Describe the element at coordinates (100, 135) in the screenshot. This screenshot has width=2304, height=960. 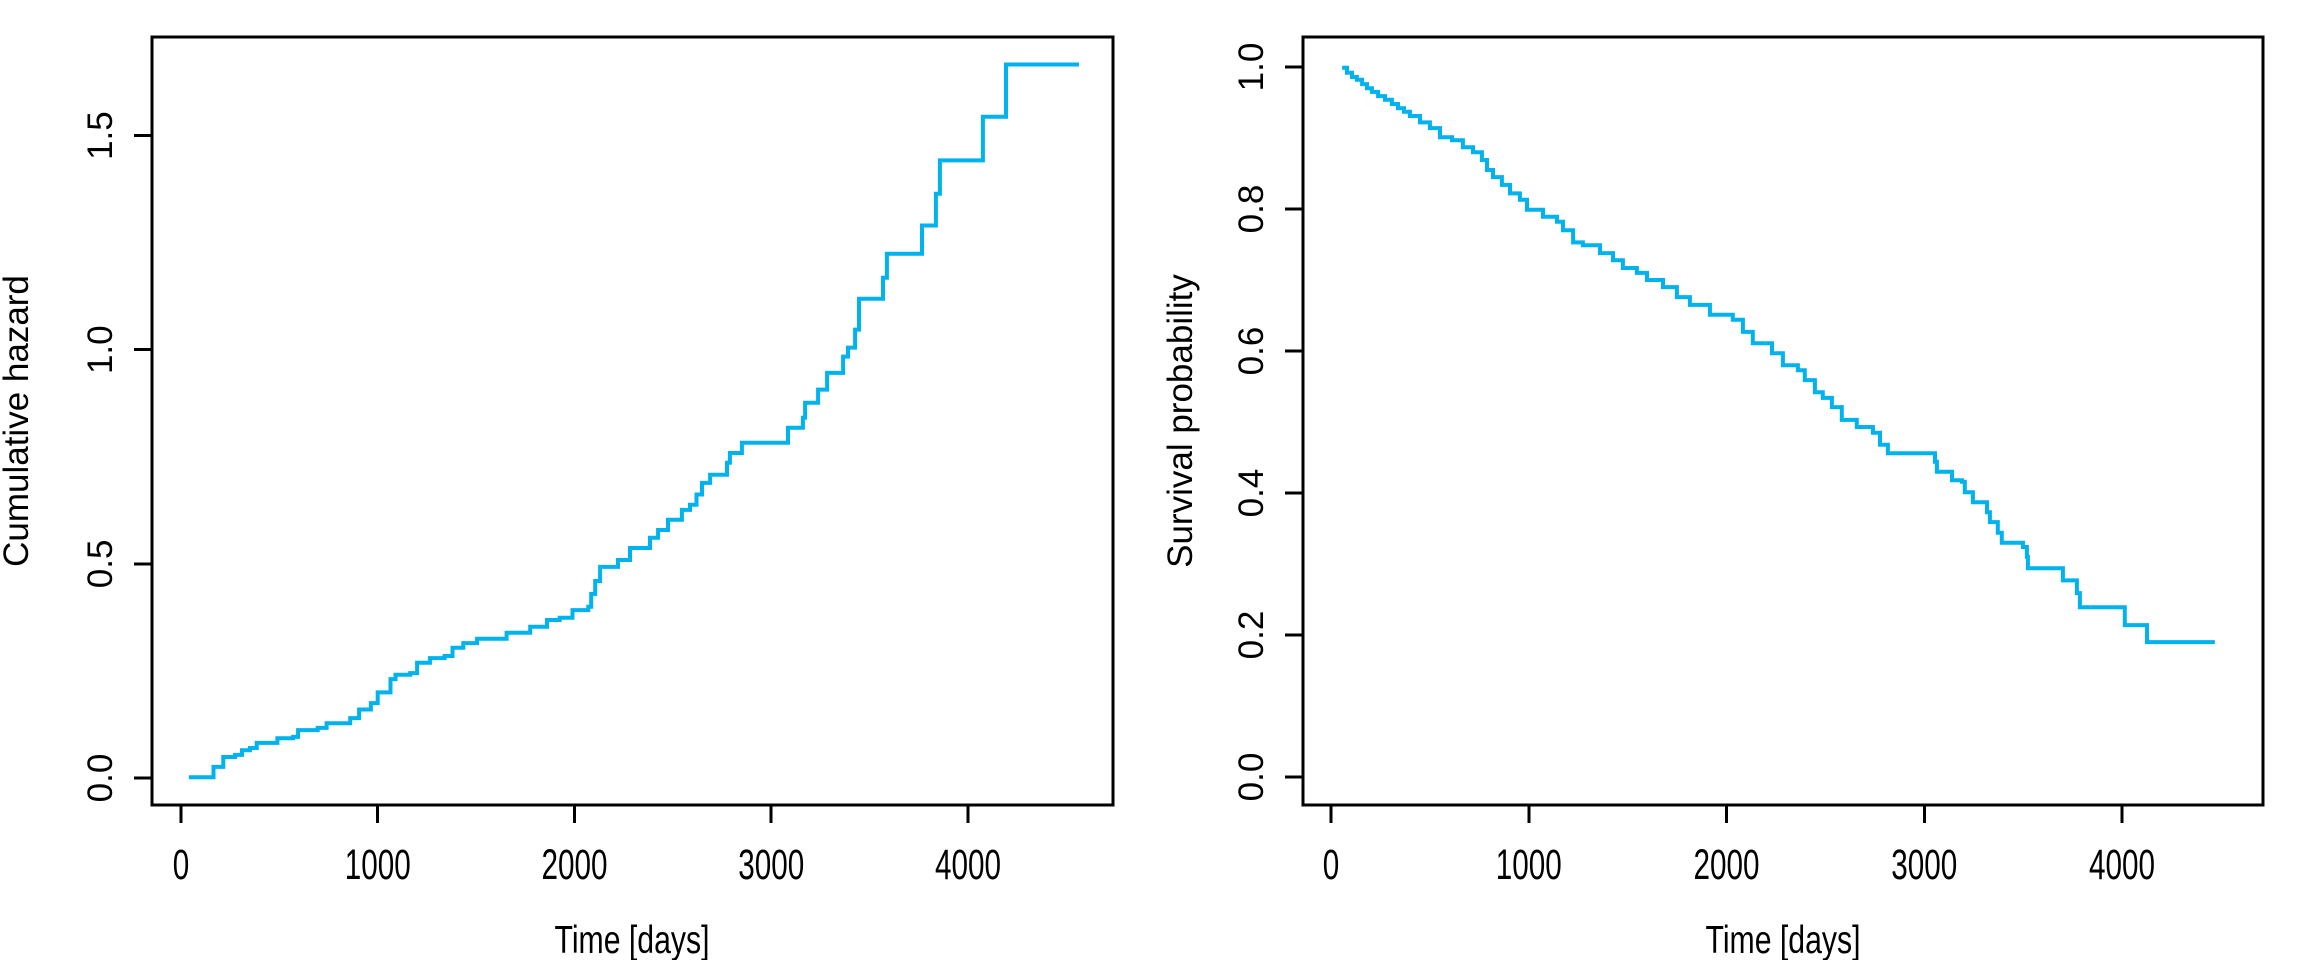
I see `y-tick-label: 1.5` at that location.